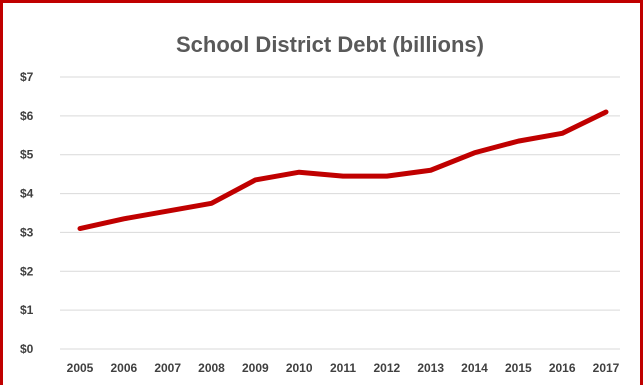  What do you see at coordinates (330, 44) in the screenshot?
I see `chart-title: School District Debt (billions)` at bounding box center [330, 44].